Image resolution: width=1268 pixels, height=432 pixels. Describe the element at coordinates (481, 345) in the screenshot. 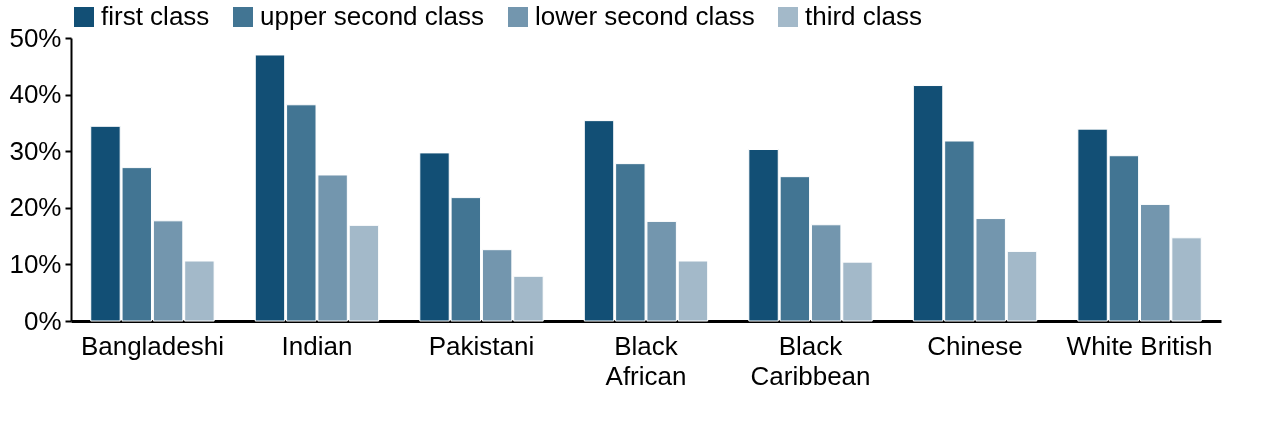

I see `x-tick-label: Pakistani` at that location.